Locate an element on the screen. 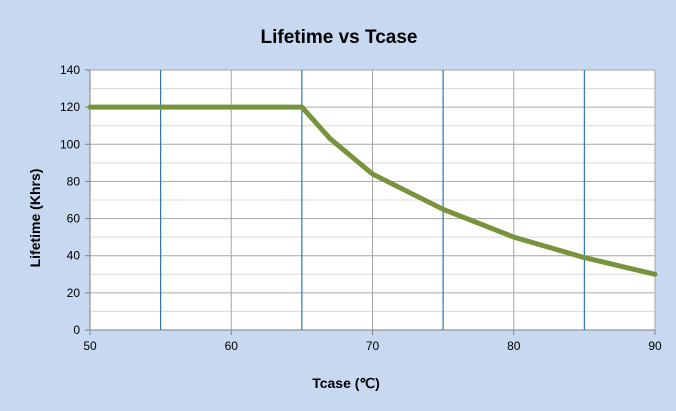  y-tick-label: 40 is located at coordinates (74, 256).